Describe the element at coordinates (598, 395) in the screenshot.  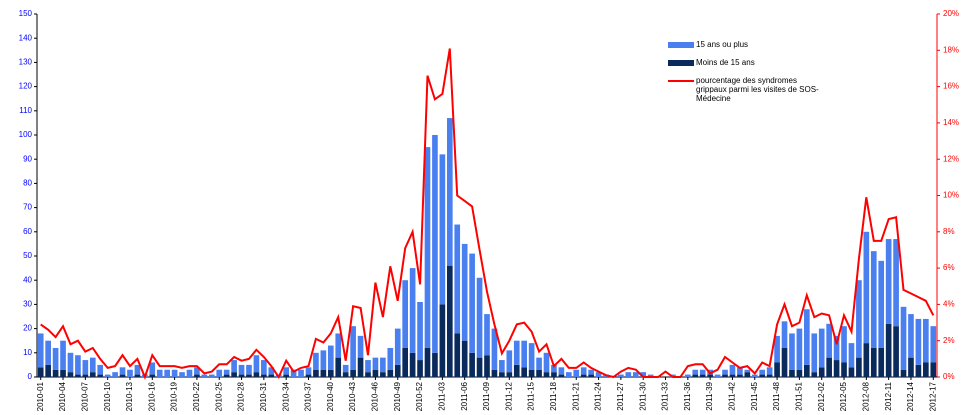
I see `x-tick-label: 2011-24` at that location.